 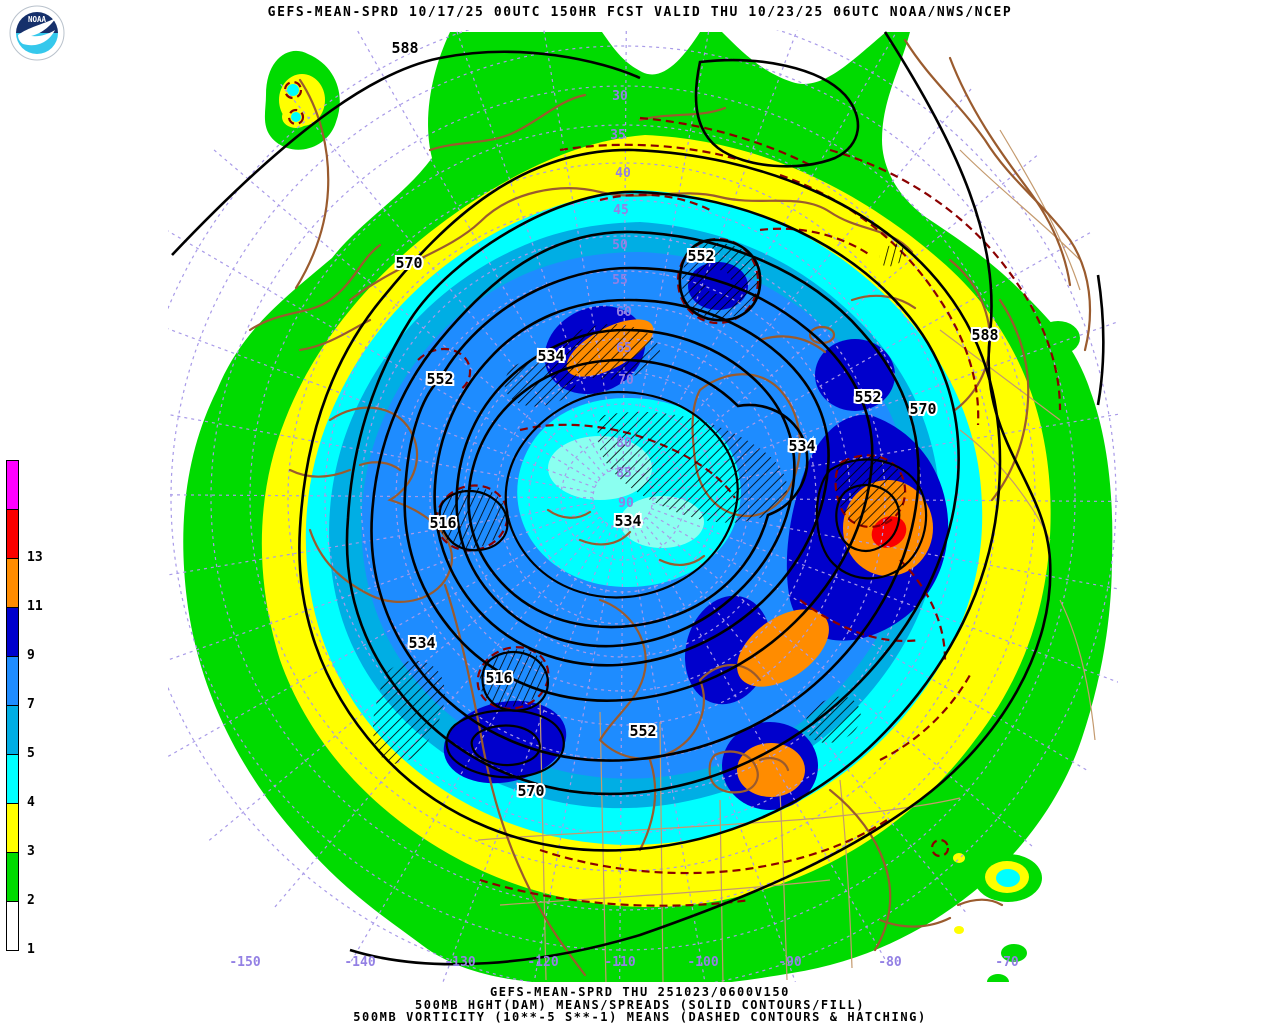 I want to click on logo-seagull-icon, so click(x=37, y=32).